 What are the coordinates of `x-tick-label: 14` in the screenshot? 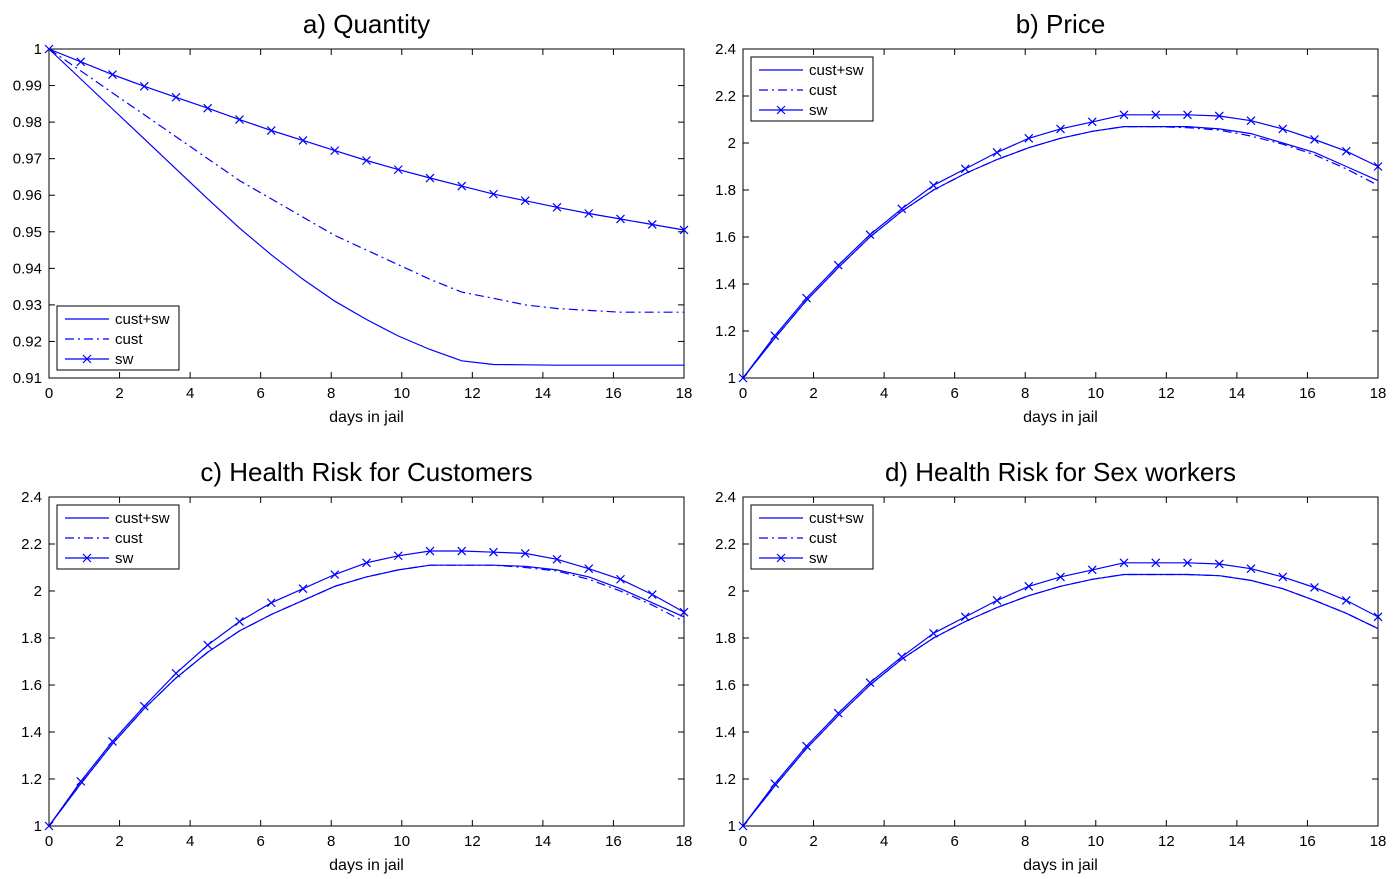 It's located at (543, 841).